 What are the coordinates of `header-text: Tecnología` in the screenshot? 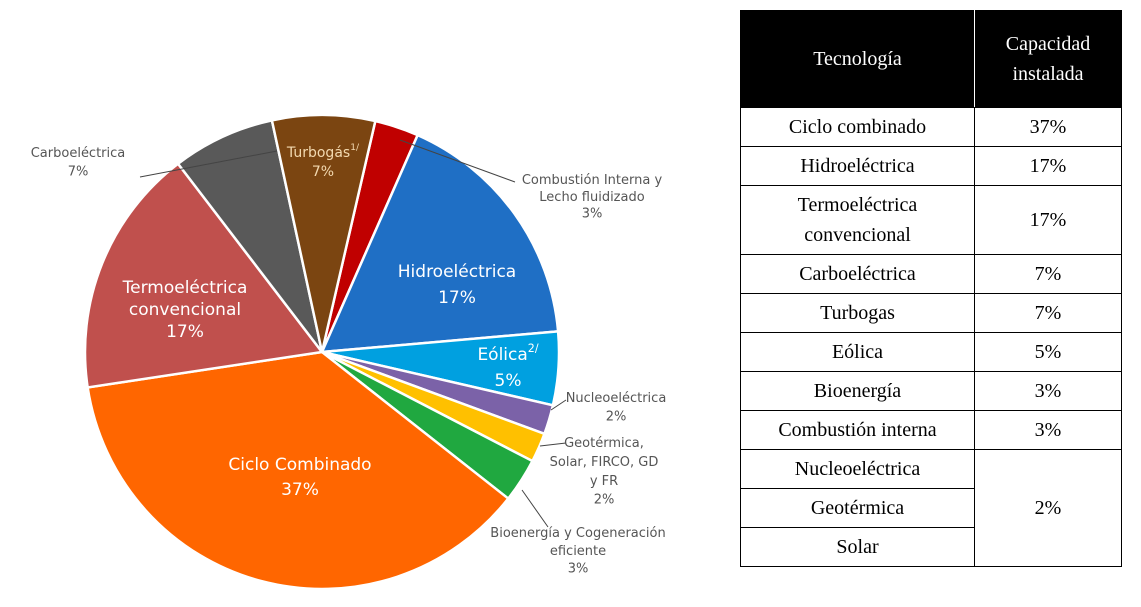 It's located at (857, 59).